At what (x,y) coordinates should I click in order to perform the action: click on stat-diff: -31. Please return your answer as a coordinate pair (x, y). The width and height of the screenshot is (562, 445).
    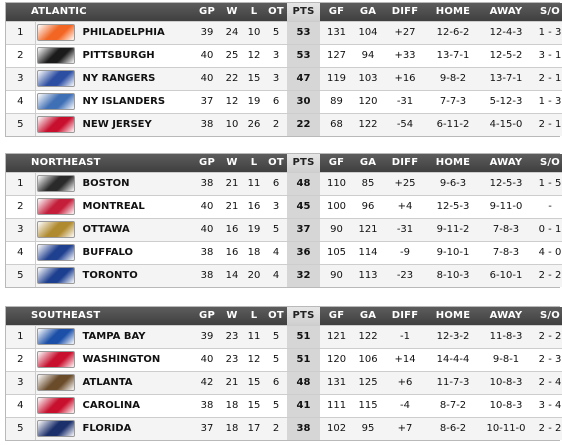
    Looking at the image, I should click on (405, 101).